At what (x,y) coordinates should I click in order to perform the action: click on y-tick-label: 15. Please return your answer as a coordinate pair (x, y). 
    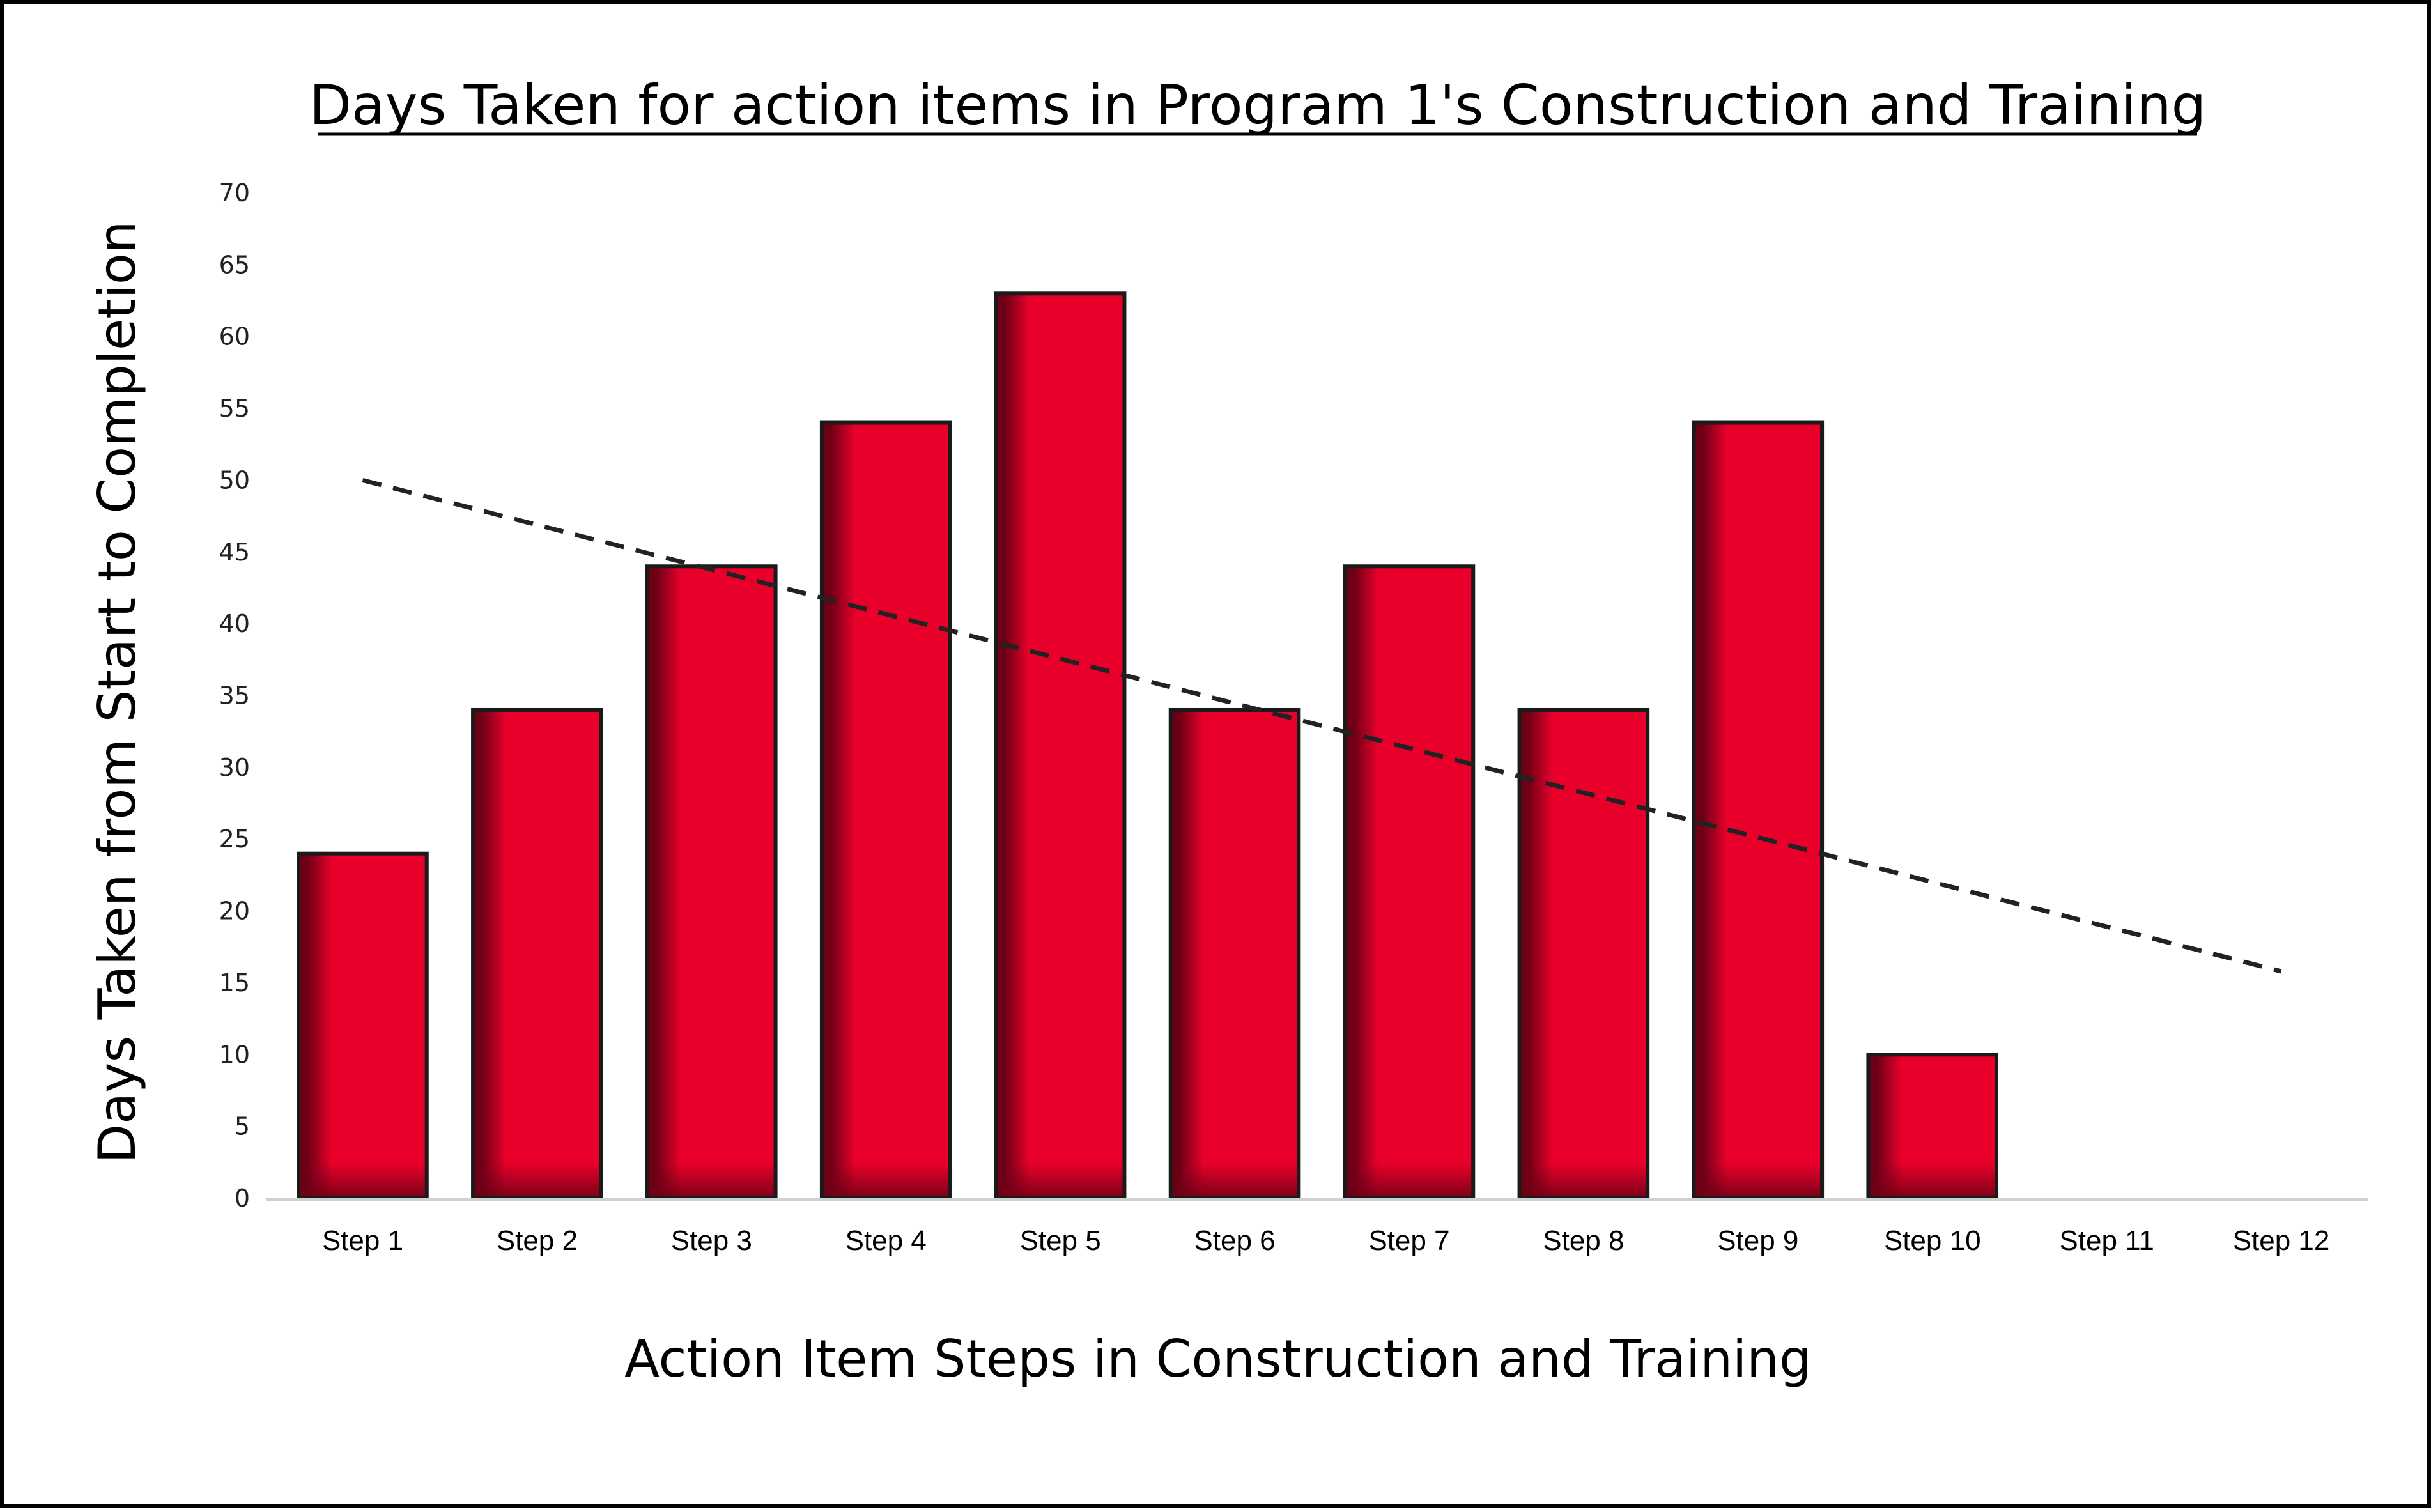
    Looking at the image, I should click on (234, 983).